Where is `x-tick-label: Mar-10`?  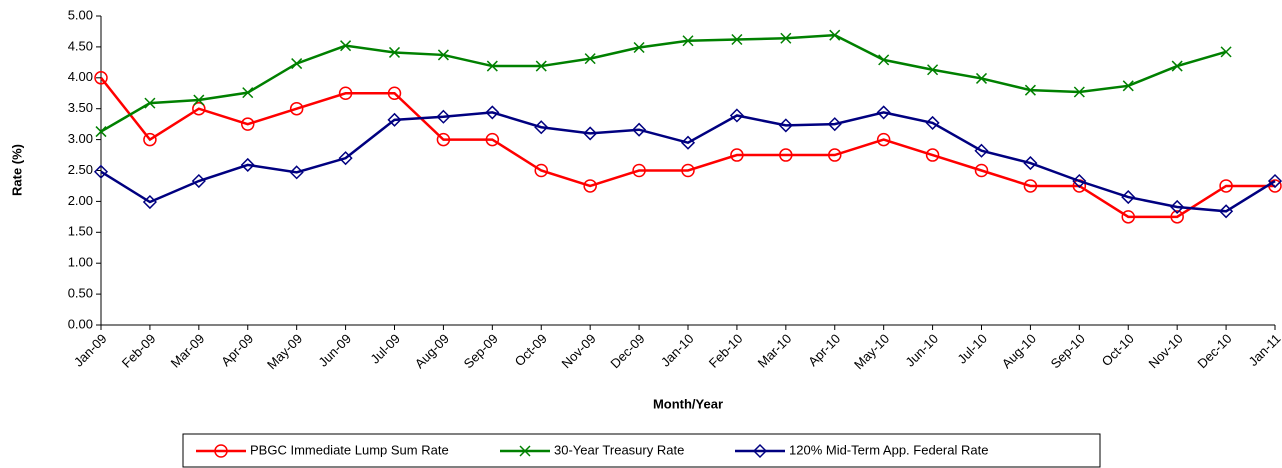 x-tick-label: Mar-10 is located at coordinates (775, 351).